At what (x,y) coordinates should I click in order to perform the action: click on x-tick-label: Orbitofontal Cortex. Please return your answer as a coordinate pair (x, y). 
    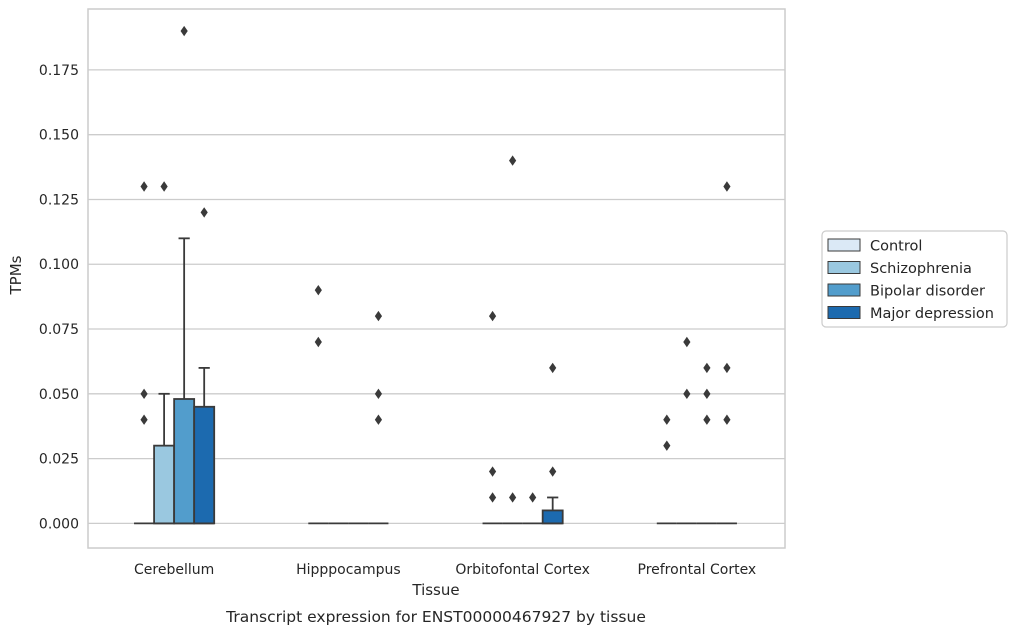
    Looking at the image, I should click on (522, 570).